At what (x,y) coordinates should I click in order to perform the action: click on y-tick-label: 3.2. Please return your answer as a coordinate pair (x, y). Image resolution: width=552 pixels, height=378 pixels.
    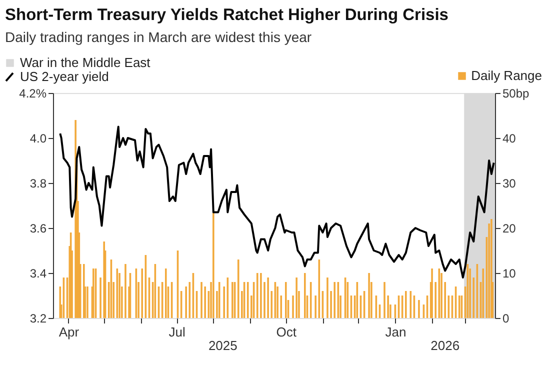
    Looking at the image, I should click on (38, 319).